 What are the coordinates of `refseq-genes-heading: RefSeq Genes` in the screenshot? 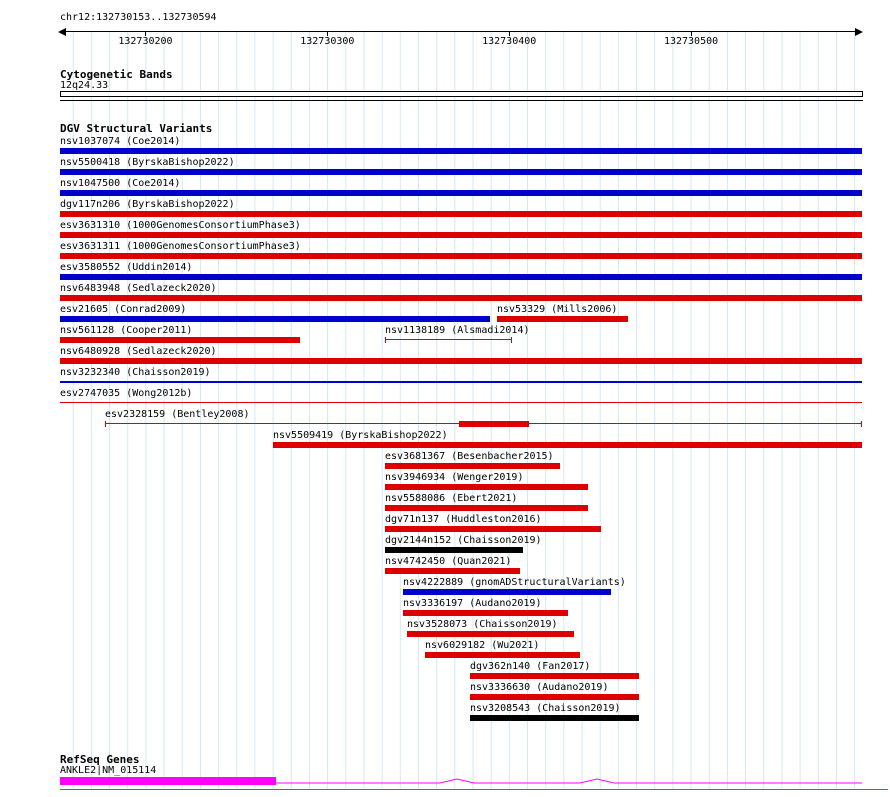 It's located at (100, 759).